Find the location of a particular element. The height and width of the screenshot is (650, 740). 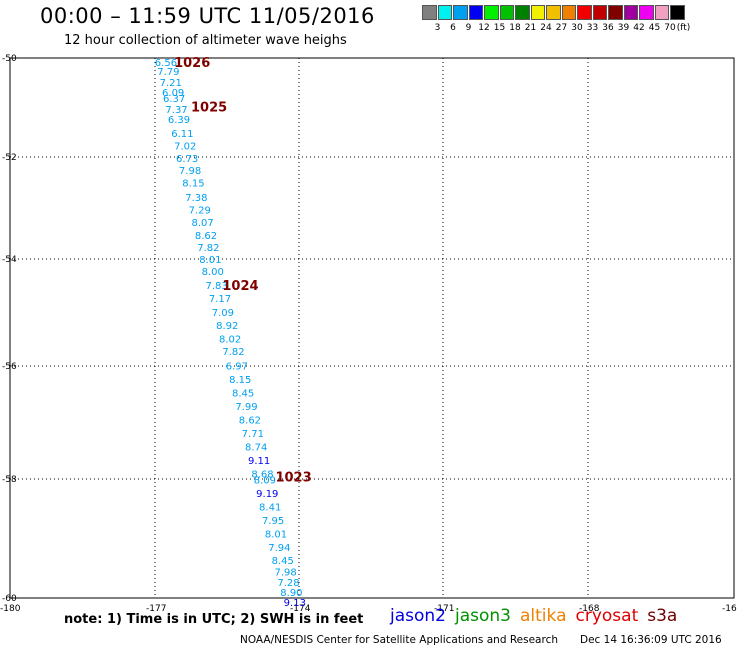

legend-label: 12 is located at coordinates (484, 28).